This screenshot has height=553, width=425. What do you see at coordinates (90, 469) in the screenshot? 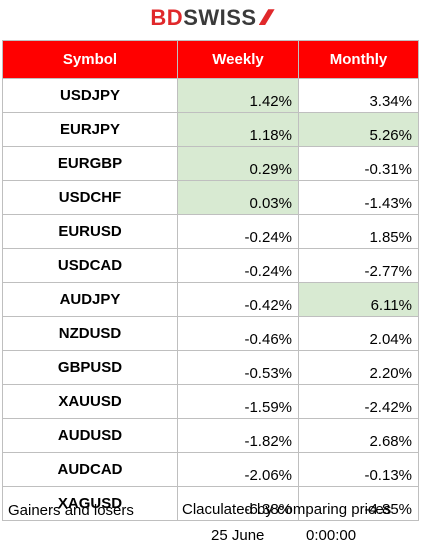
I see `cell-symbol: AUDCAD` at bounding box center [90, 469].